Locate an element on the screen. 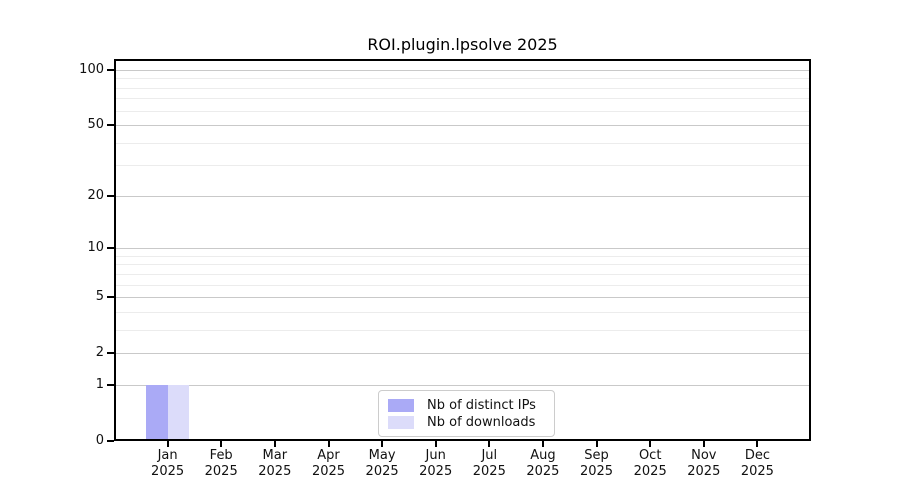  x-tick-label: Oct 2025 is located at coordinates (650, 463).